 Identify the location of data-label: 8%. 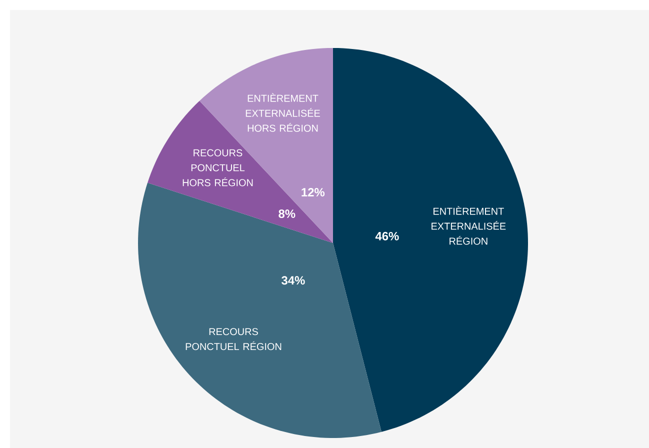
(287, 214).